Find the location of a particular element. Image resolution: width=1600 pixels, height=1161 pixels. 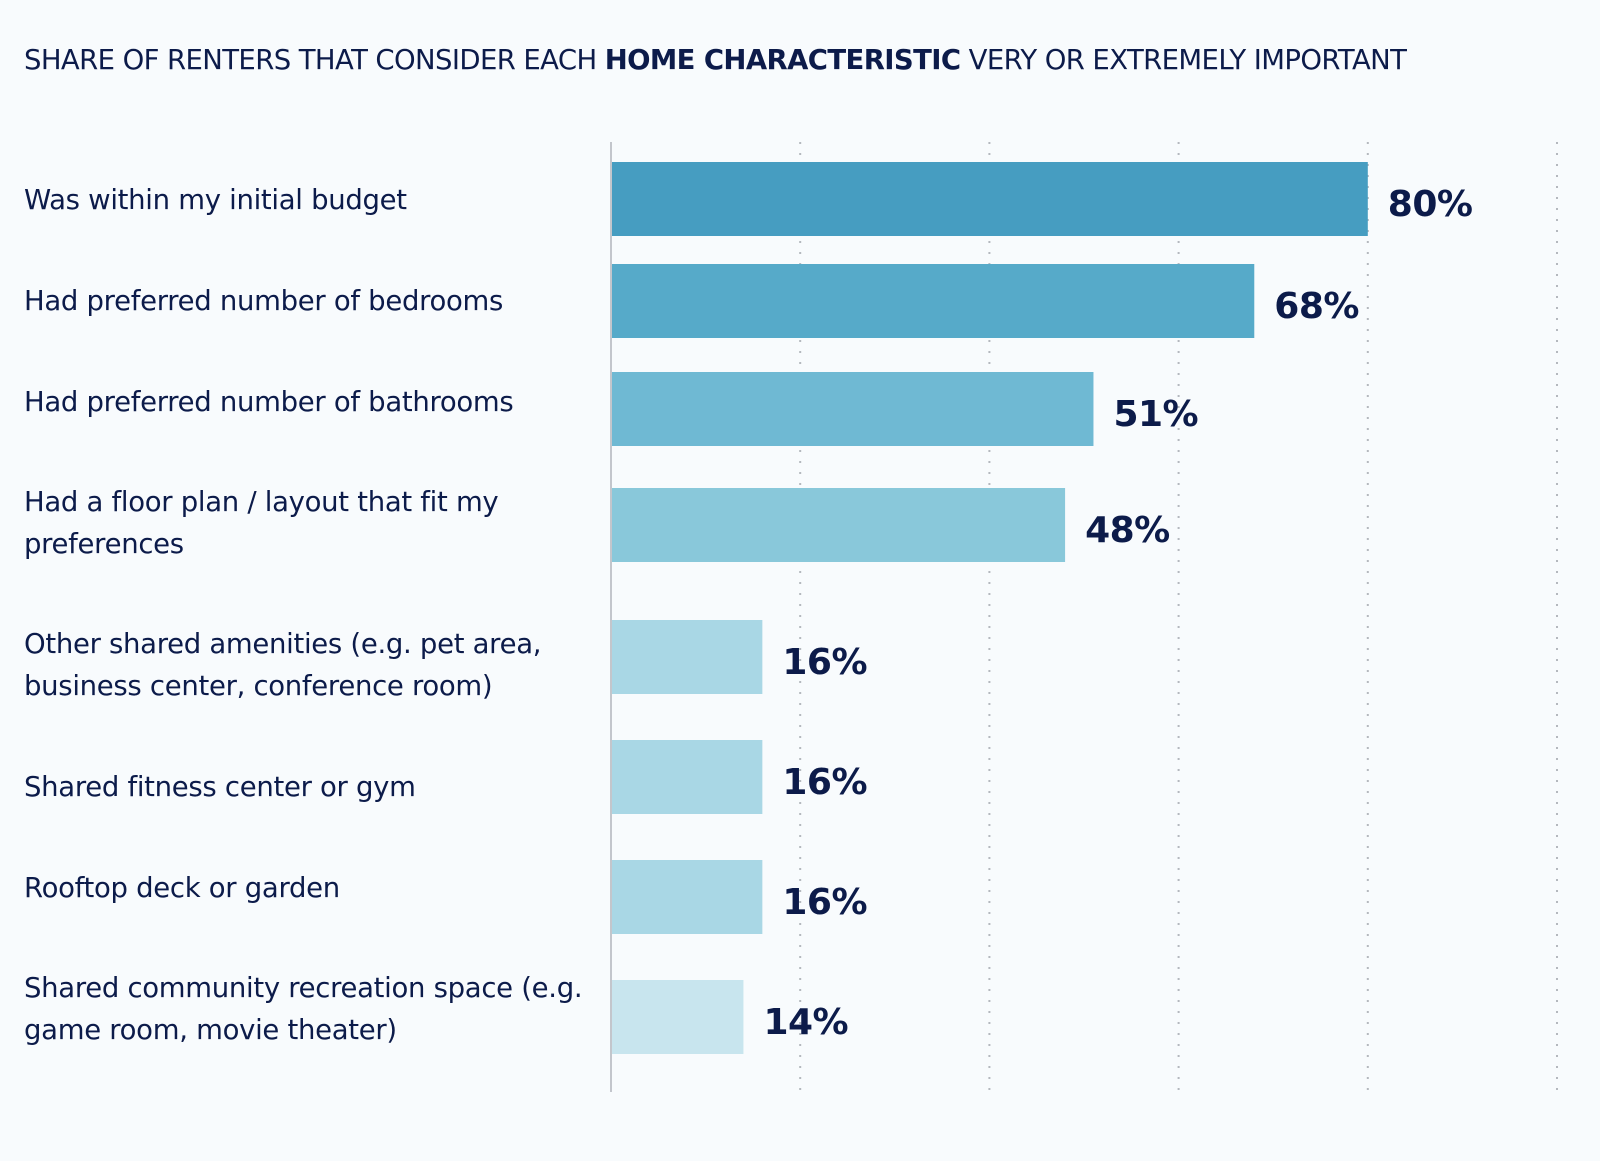

value-label-8: 14% is located at coordinates (806, 1022).